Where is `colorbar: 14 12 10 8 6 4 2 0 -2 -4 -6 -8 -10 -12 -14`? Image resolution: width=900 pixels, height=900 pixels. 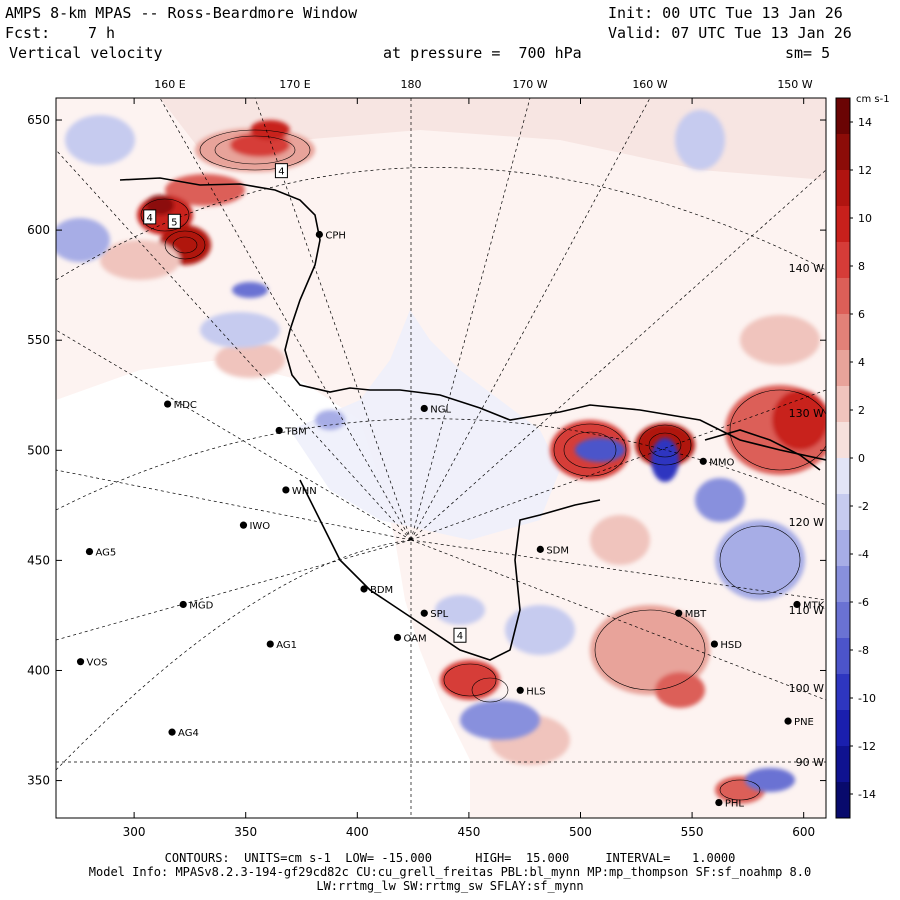 colorbar: 14 12 10 8 6 4 2 0 -2 -4 -6 -8 -10 -12 -14 is located at coordinates (855, 458).